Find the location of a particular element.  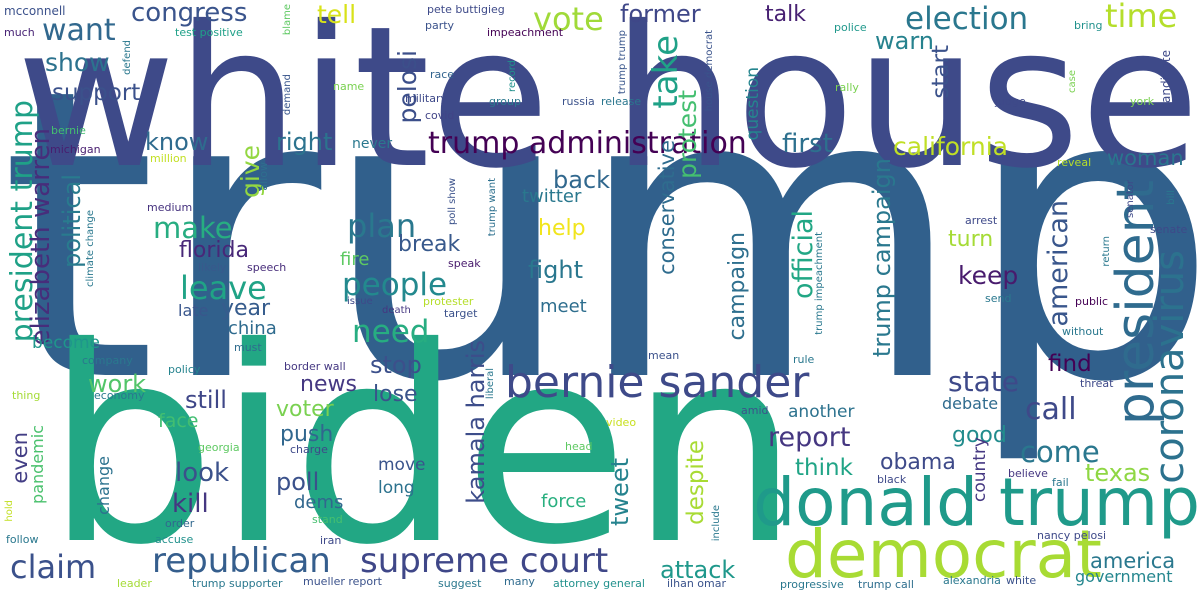

word-kamala-harris: kamala harris is located at coordinates (476, 422).